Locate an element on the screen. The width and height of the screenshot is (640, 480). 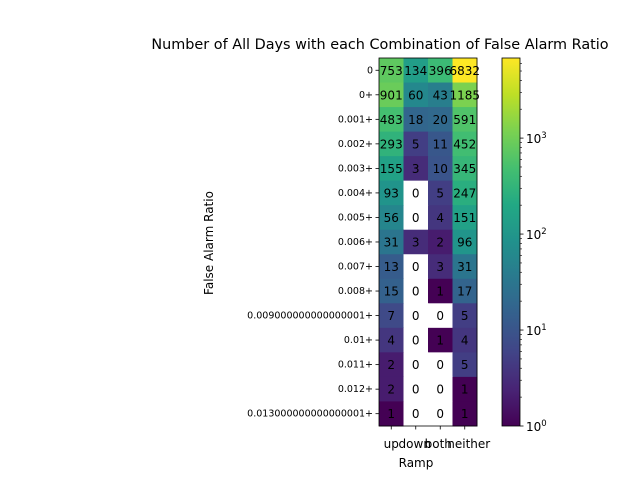
y-tick-label: 0.009000000000000001+ is located at coordinates (310, 316).